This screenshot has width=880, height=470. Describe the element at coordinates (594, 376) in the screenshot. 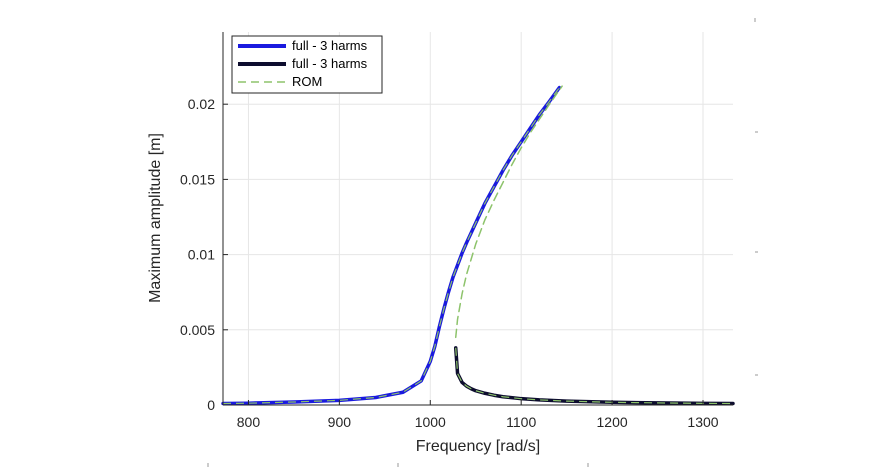

I see `rom-overlay-line` at that location.